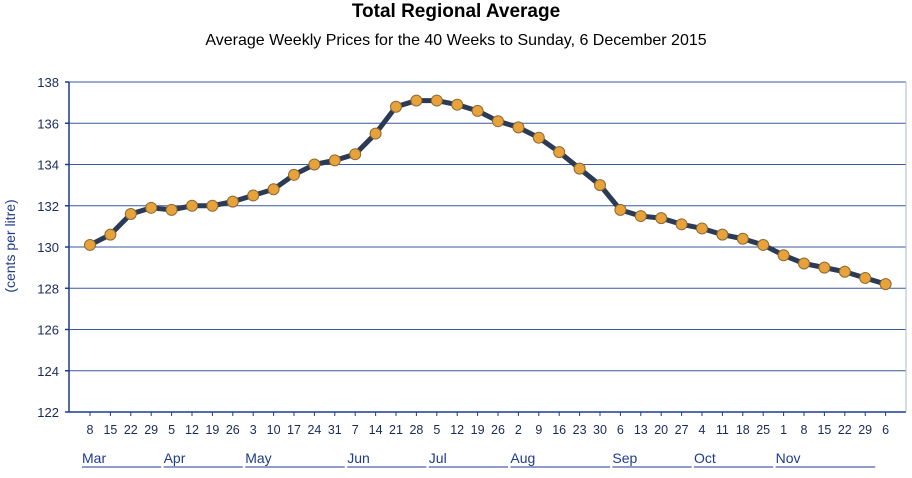 The height and width of the screenshot is (478, 912). What do you see at coordinates (48, 412) in the screenshot?
I see `y-tick-label: 122` at bounding box center [48, 412].